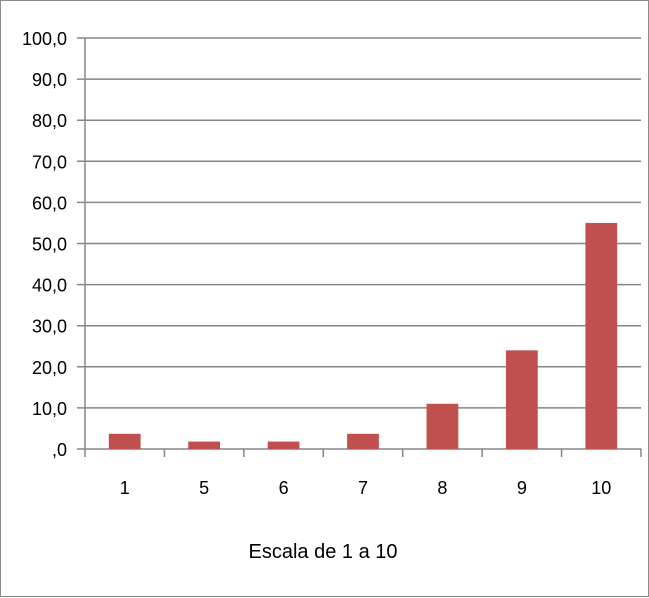 The width and height of the screenshot is (649, 598). I want to click on y-tick-label: 10,0, so click(49, 409).